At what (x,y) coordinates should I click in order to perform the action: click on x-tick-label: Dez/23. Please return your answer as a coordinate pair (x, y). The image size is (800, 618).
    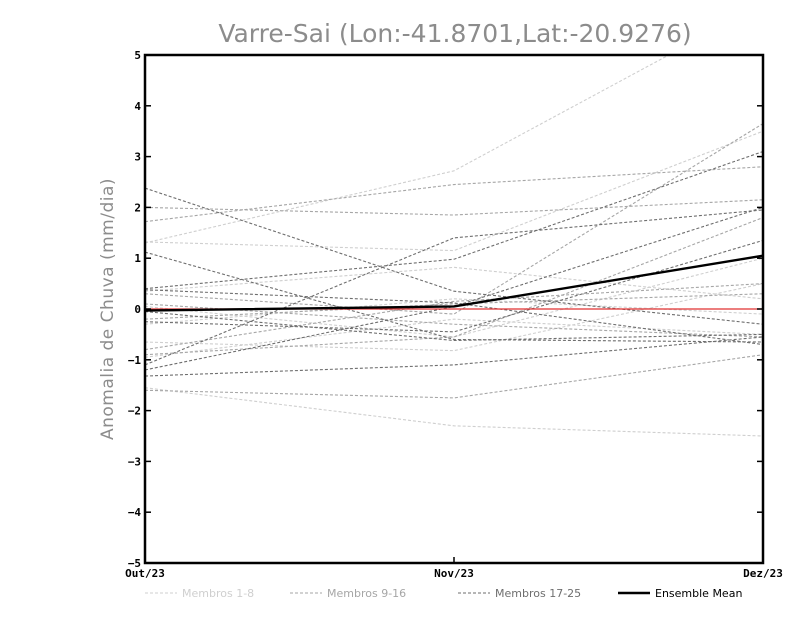
    Looking at the image, I should click on (763, 573).